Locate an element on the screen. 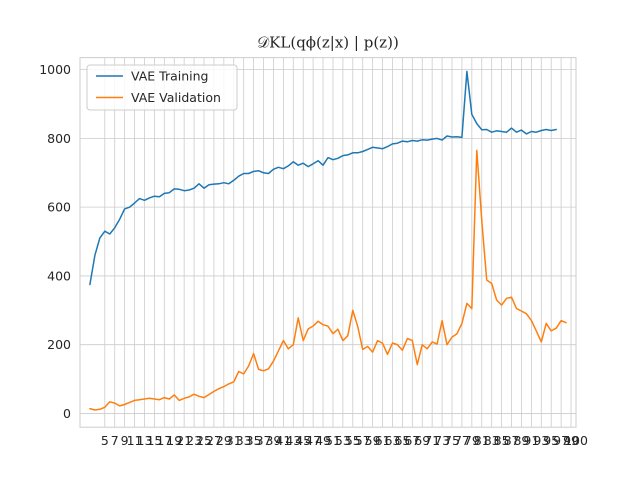 This screenshot has height=480, width=640. x-tick-label: 47 is located at coordinates (313, 440).